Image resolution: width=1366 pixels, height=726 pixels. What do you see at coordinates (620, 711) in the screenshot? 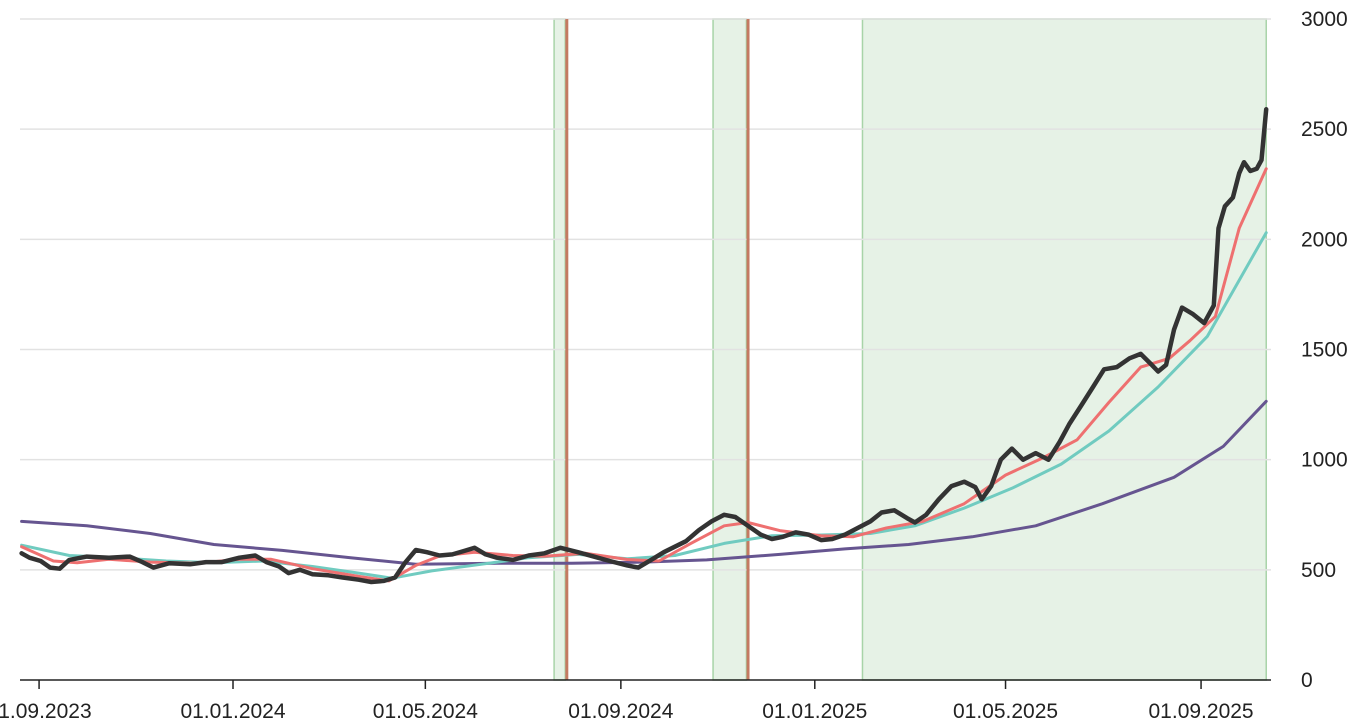
I see `x-tick-label: 01.09.2024` at bounding box center [620, 711].